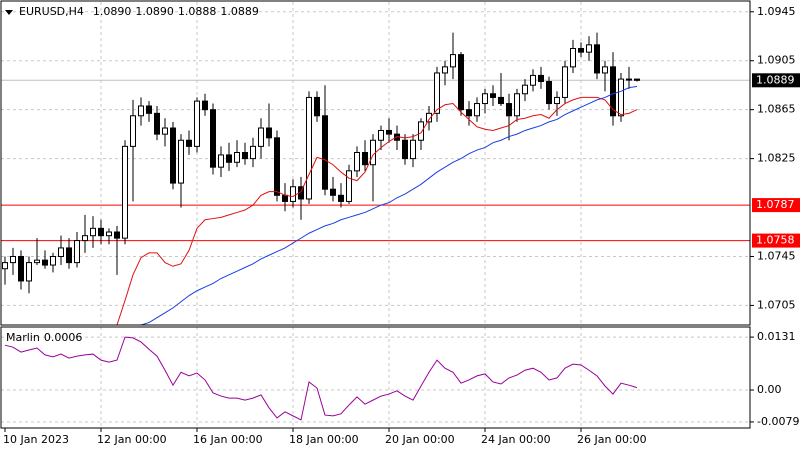 The width and height of the screenshot is (807, 452). I want to click on low: 1.0888, so click(197, 11).